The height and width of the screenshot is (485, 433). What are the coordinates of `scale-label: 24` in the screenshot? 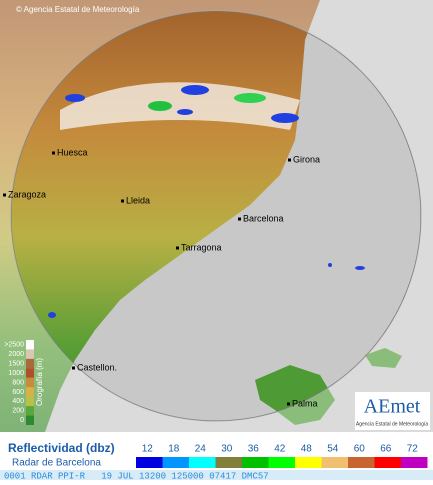 It's located at (201, 449).